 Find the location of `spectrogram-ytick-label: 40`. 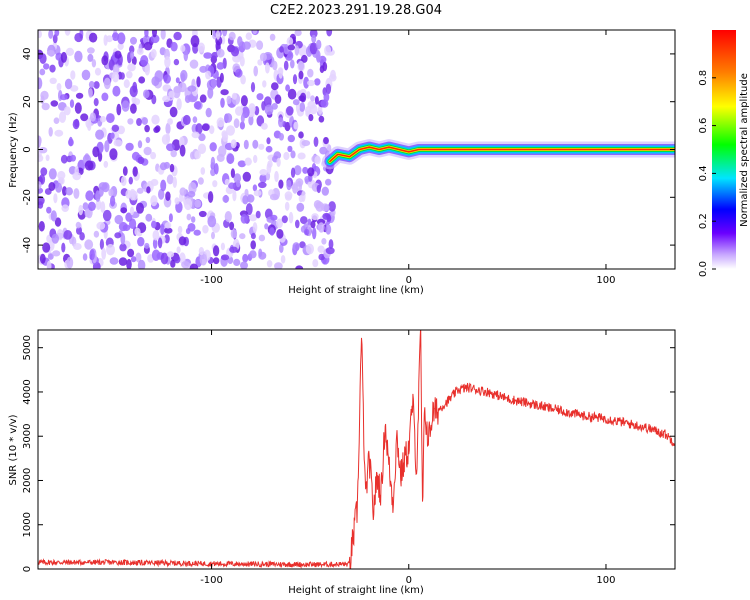

spectrogram-ytick-label: 40 is located at coordinates (27, 54).